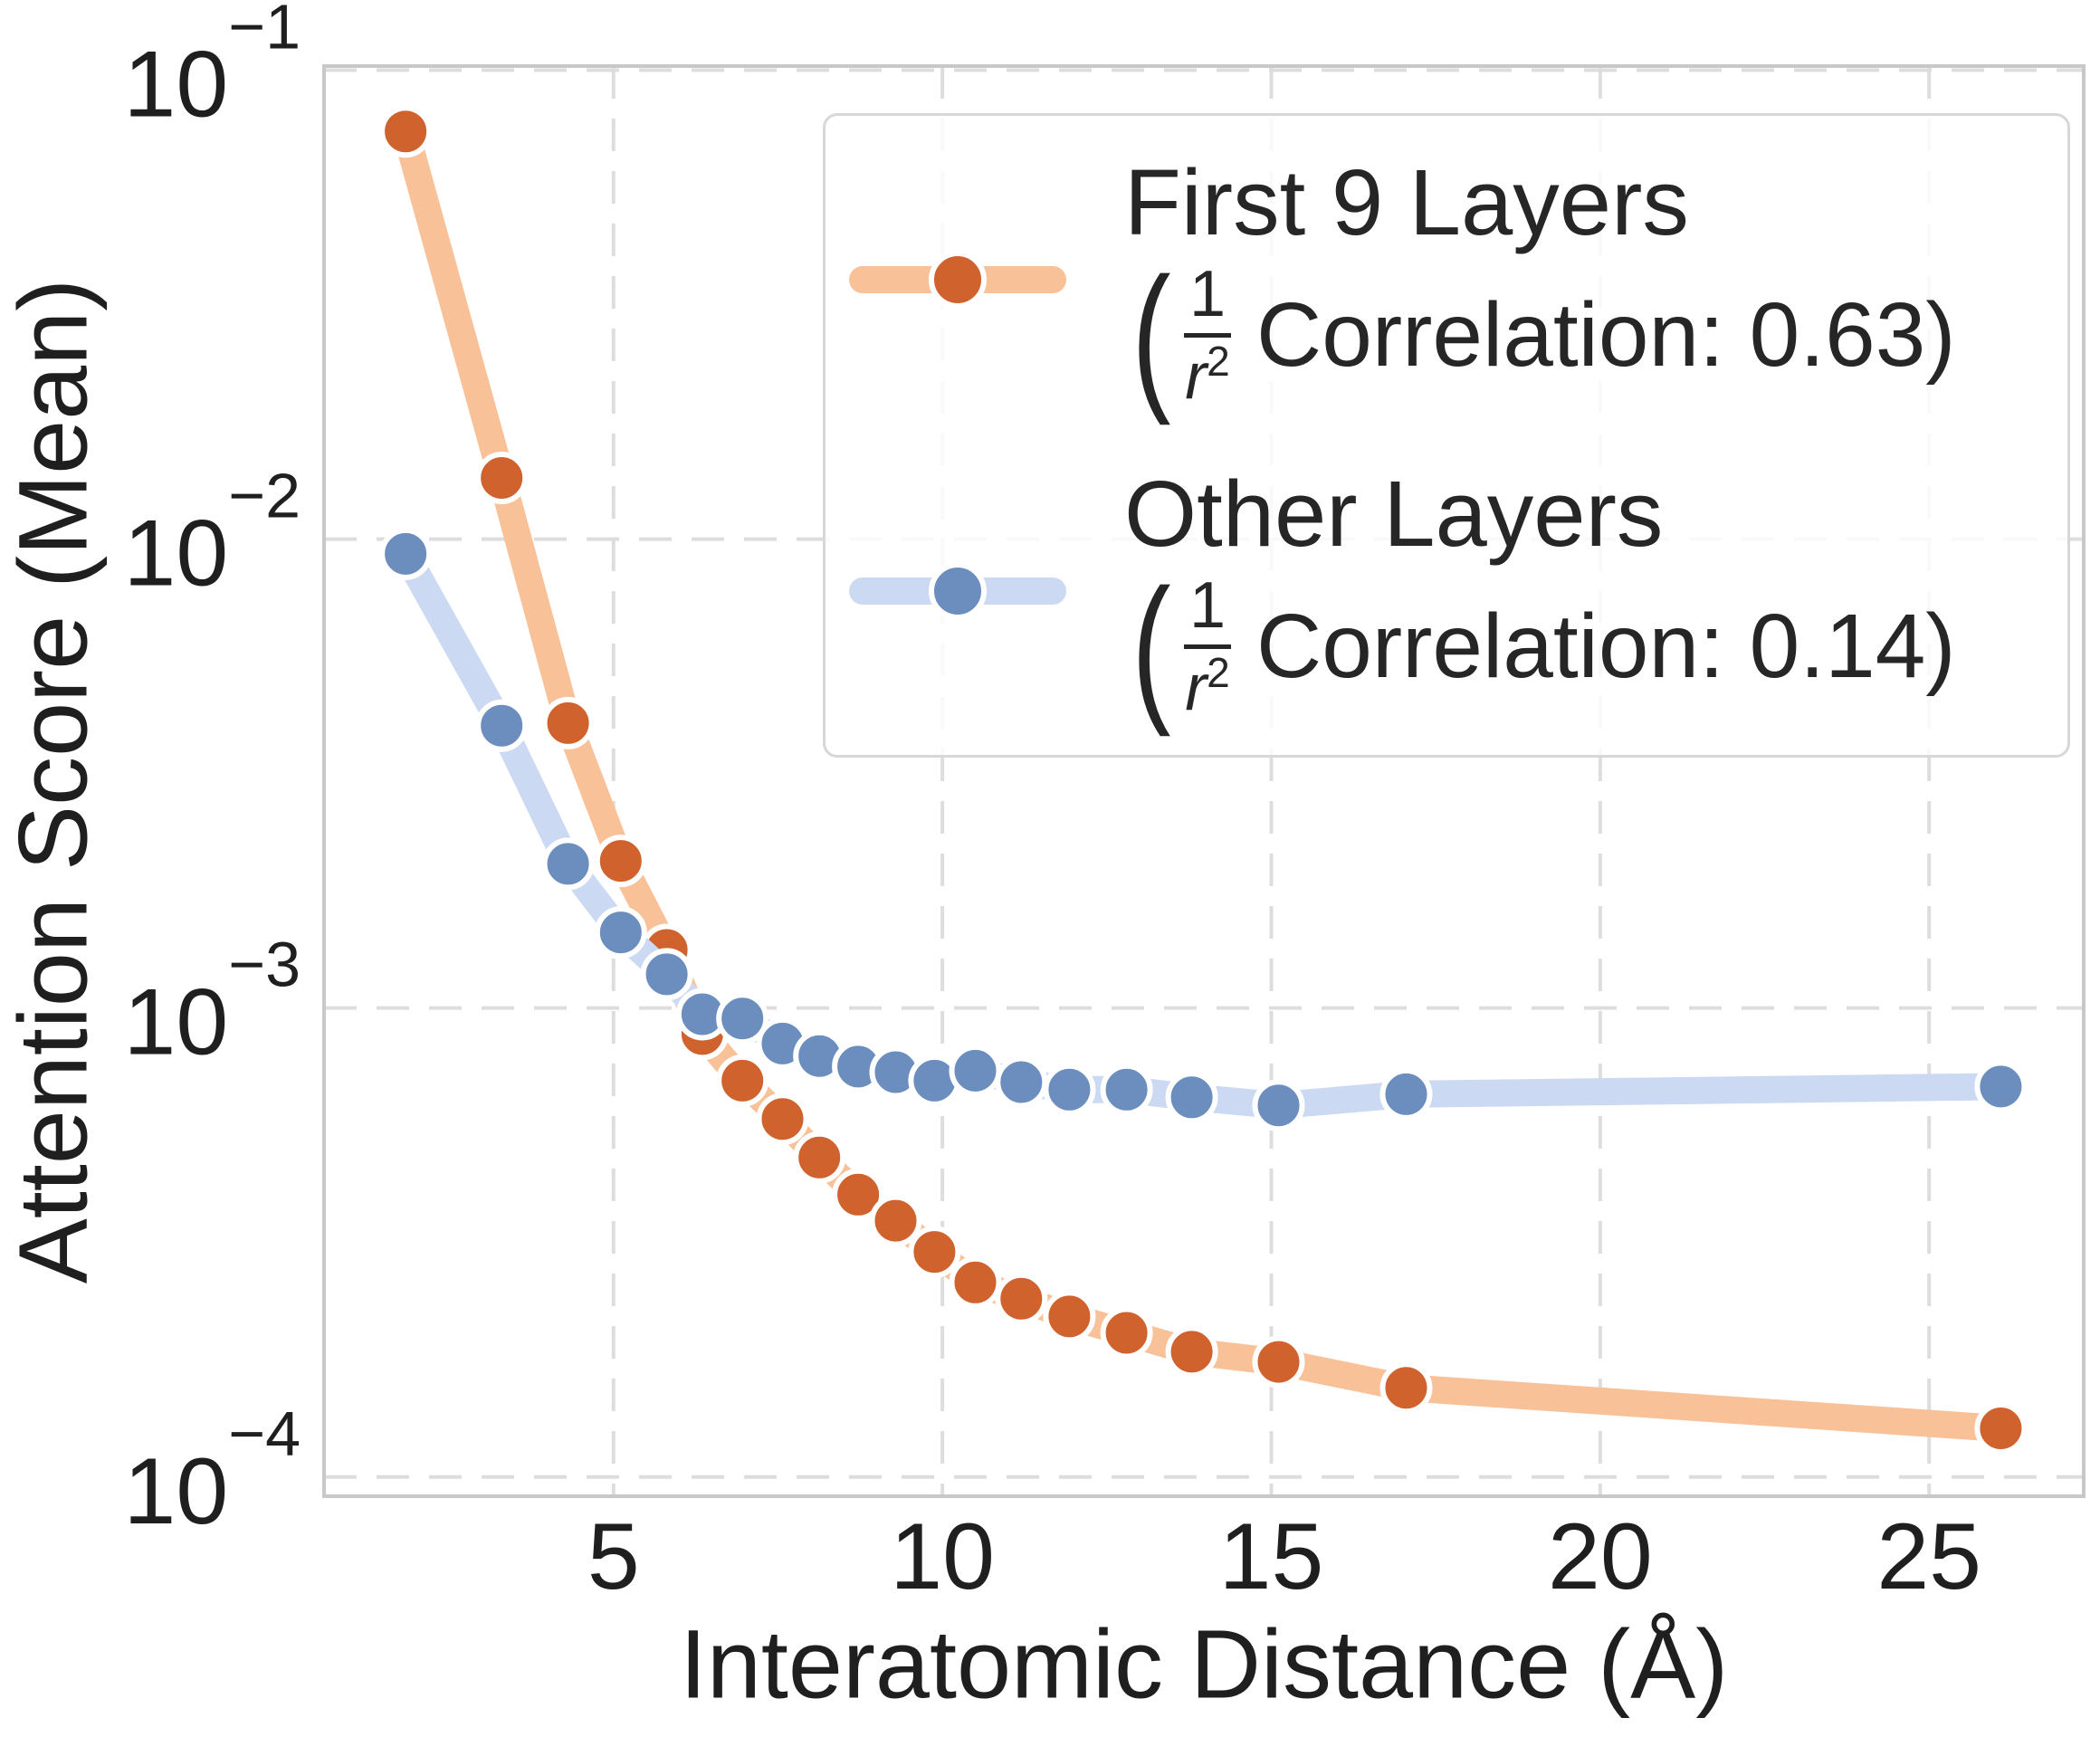 Image resolution: width=2100 pixels, height=1737 pixels. I want to click on legend-correlation-line: ( 1 r2 Correlation: 0.63), so click(1540, 335).